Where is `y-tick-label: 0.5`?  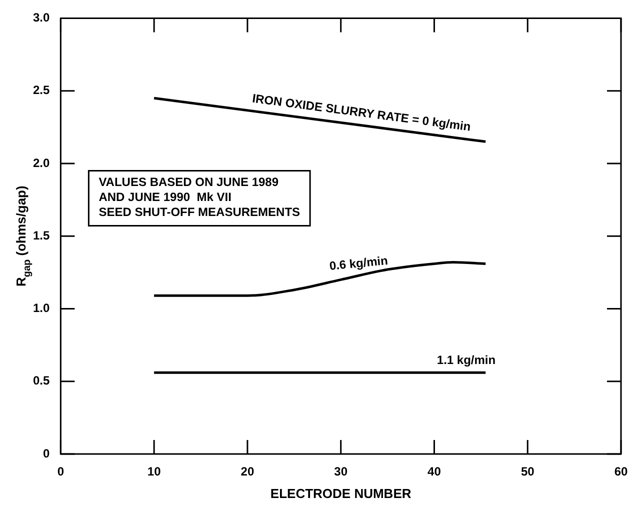 y-tick-label: 0.5 is located at coordinates (41, 381).